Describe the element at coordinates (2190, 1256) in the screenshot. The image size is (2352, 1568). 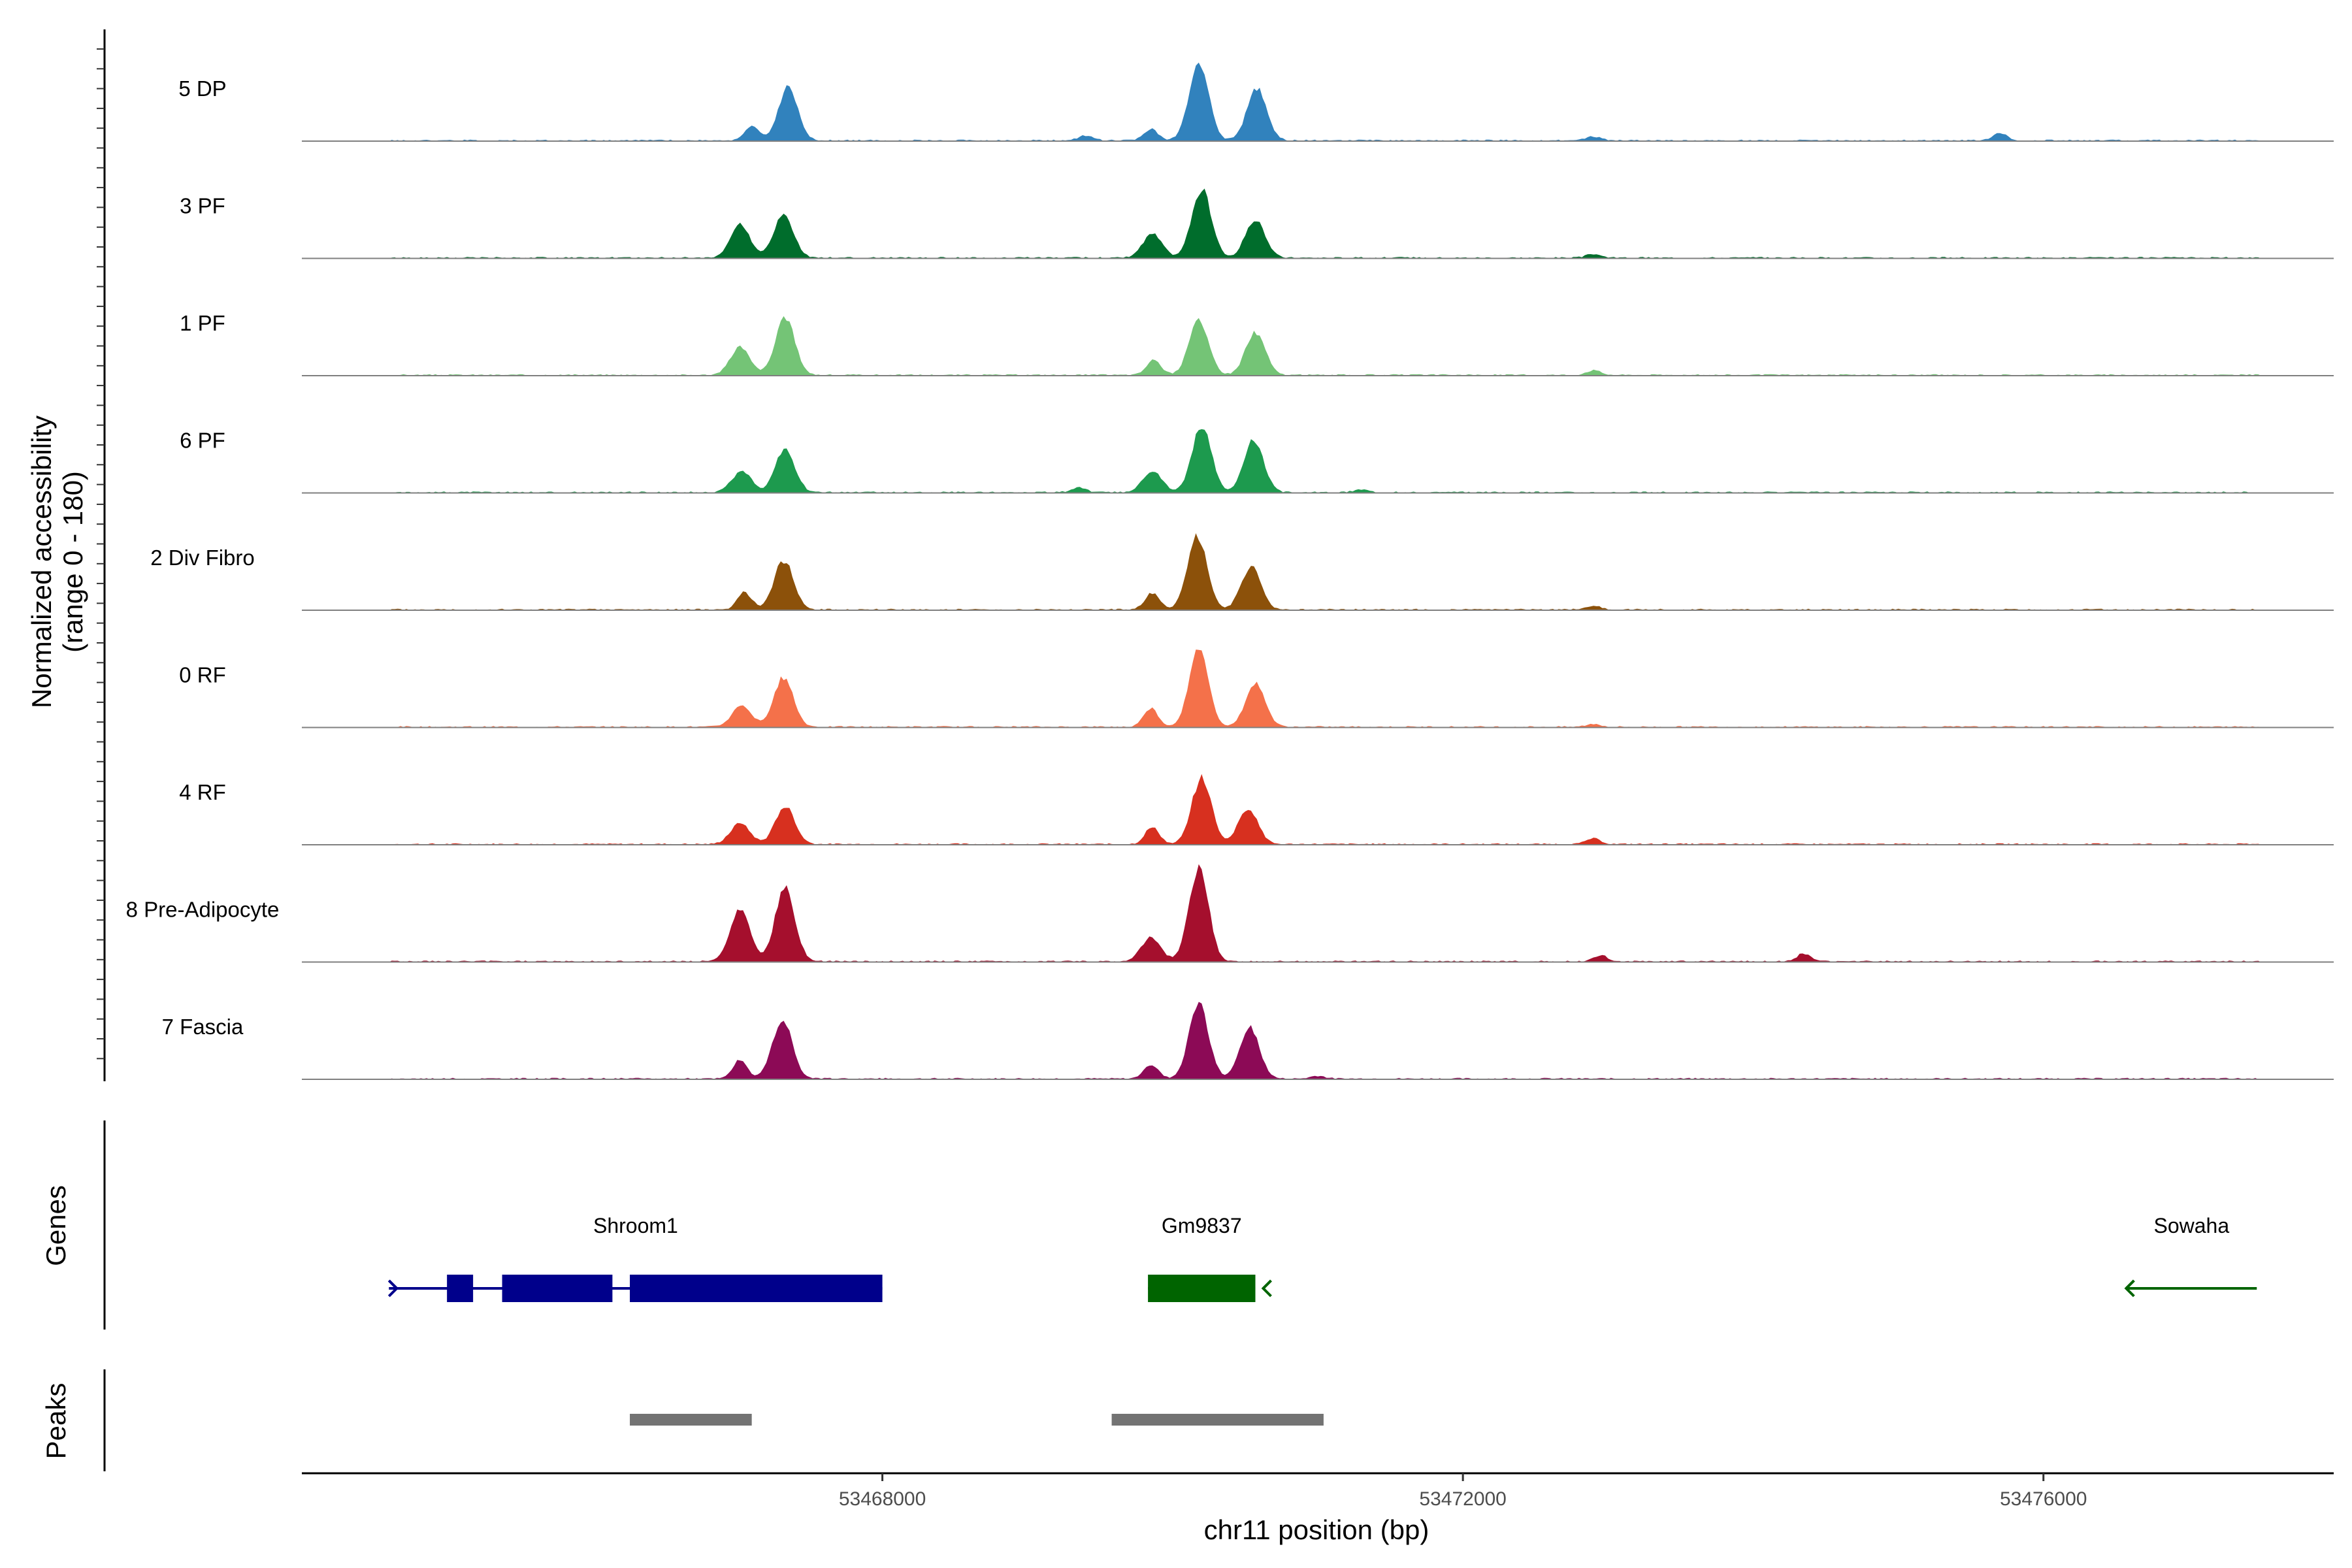
I see `gene-sowaha: Sowaha` at that location.